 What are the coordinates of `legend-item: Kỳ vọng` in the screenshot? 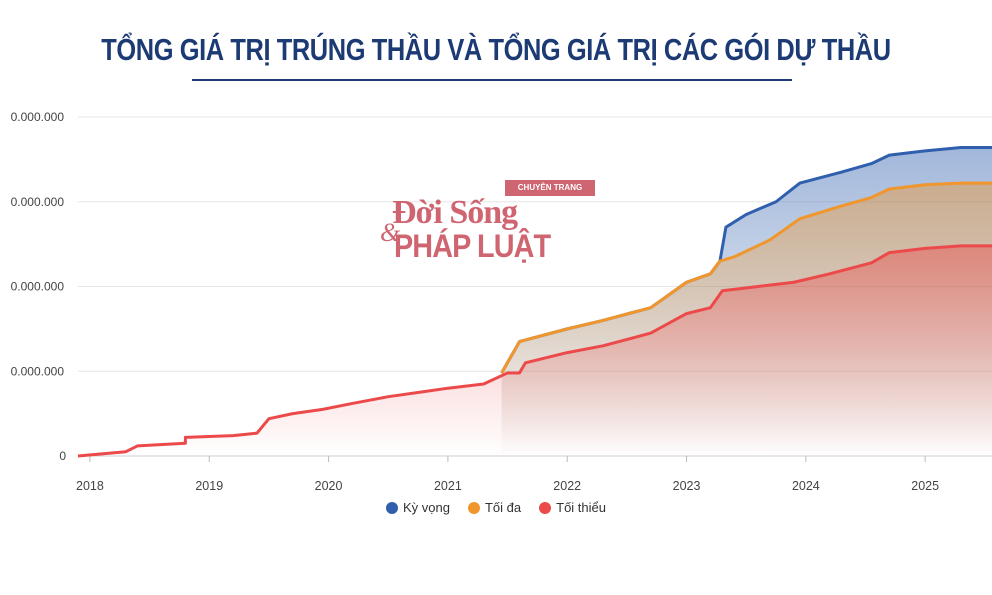 It's located at (418, 507).